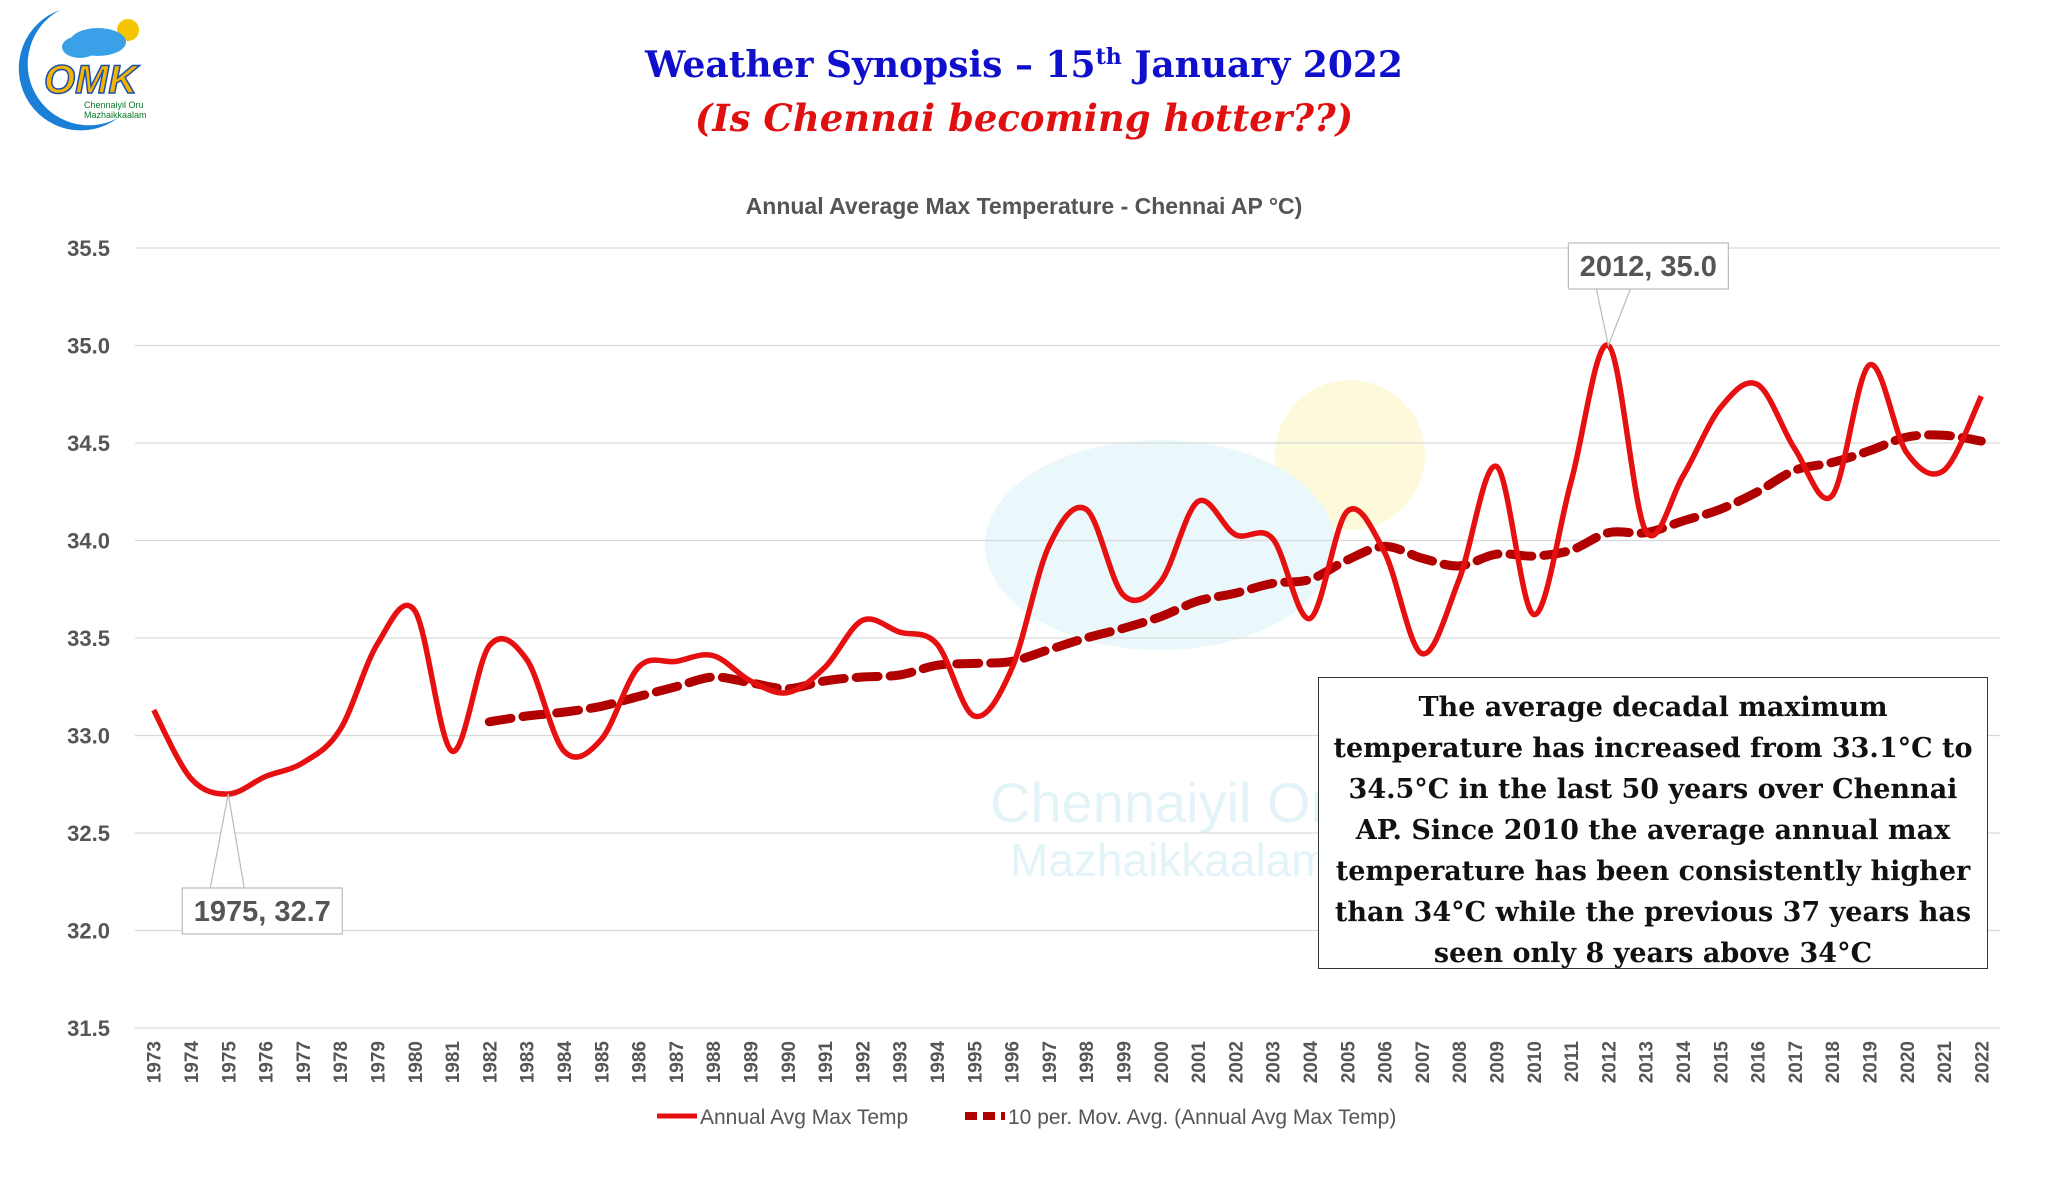 The width and height of the screenshot is (2048, 1179). I want to click on y-axis: 31.5 32.0 32.5 33.0 33.5 34.0 34.5 35.0 35.5, so click(88, 638).